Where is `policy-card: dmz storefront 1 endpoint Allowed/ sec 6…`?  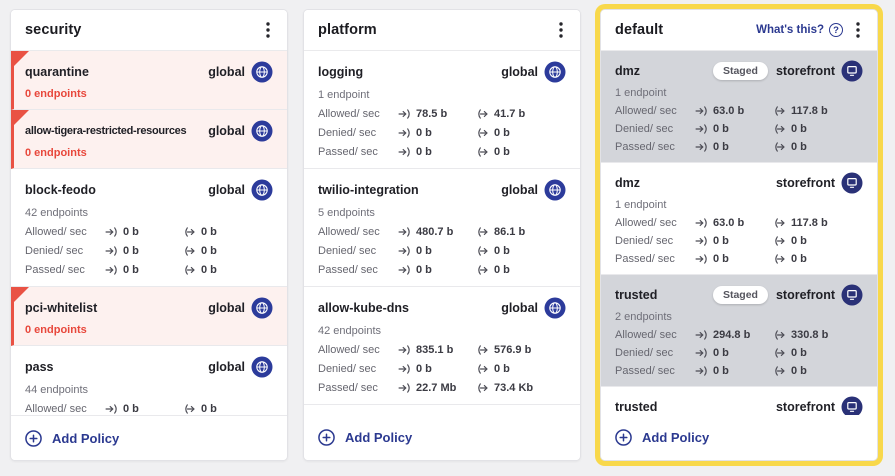
policy-card: dmz storefront 1 endpoint Allowed/ sec 6… is located at coordinates (739, 219).